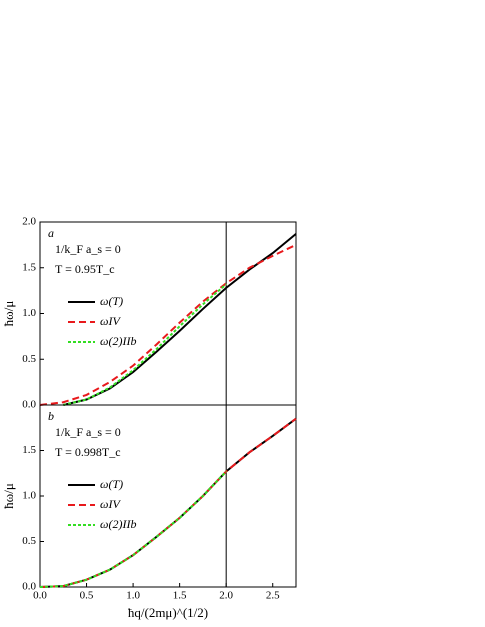 This screenshot has width=485, height=627. I want to click on annotation: T = 0.95T_c, so click(85, 269).